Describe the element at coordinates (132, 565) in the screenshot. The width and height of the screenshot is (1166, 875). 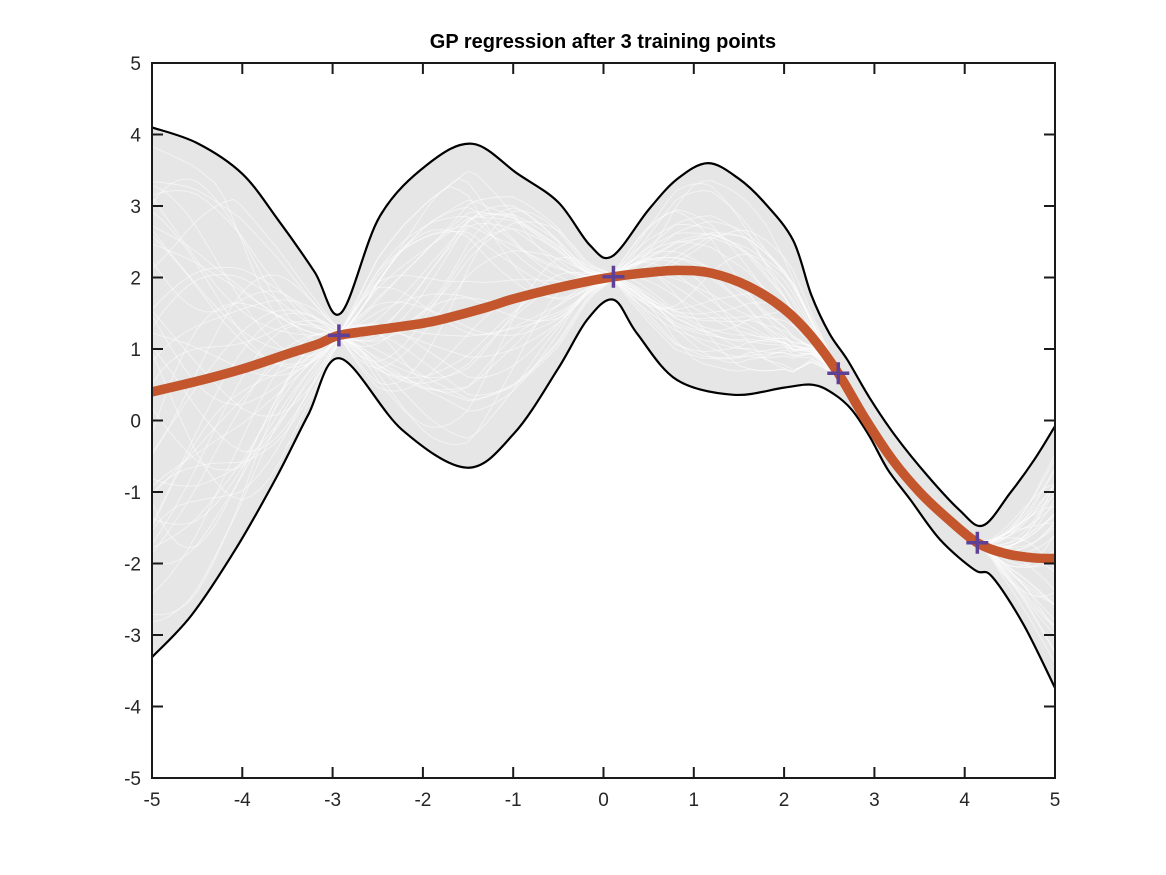
I see `y-tick-label: -2` at that location.